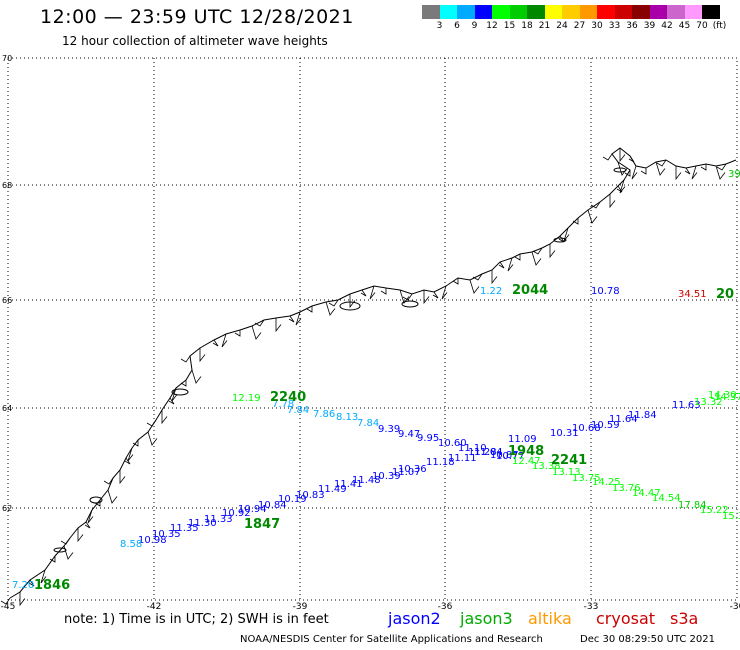  What do you see at coordinates (632, 26) in the screenshot?
I see `colorbar-label: 36` at bounding box center [632, 26].